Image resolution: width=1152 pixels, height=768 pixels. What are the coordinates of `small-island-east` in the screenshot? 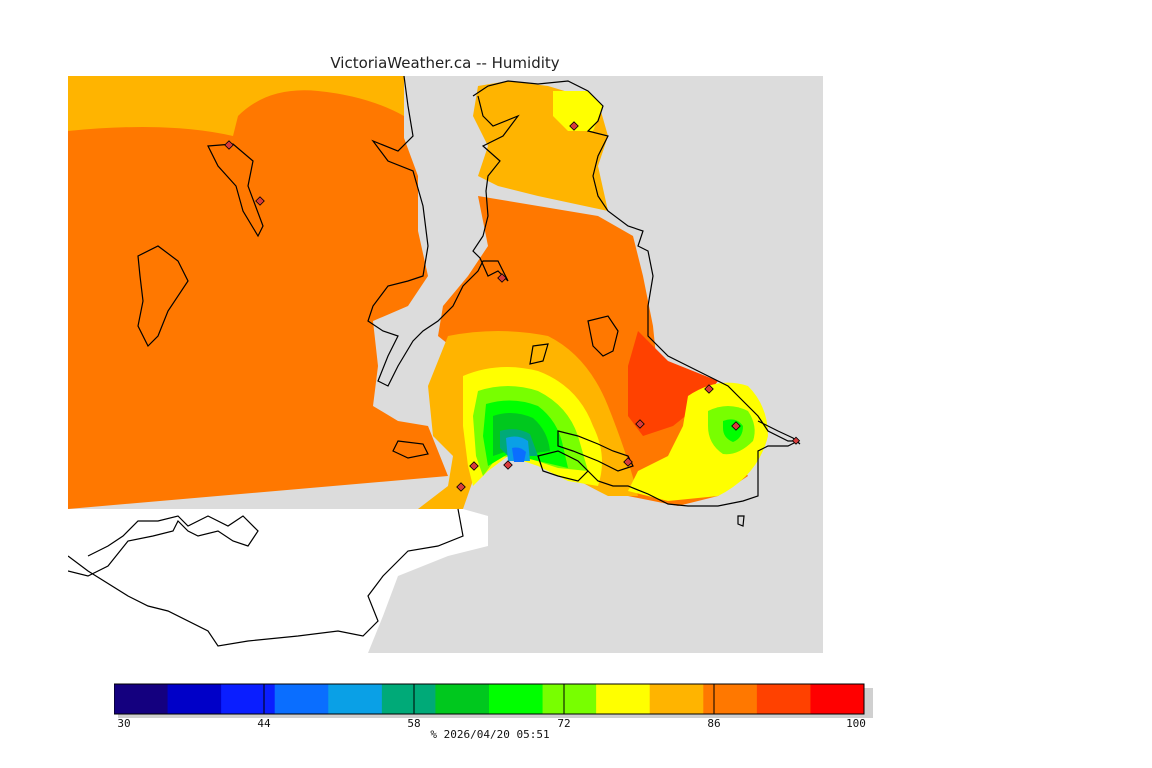 It's located at (741, 521).